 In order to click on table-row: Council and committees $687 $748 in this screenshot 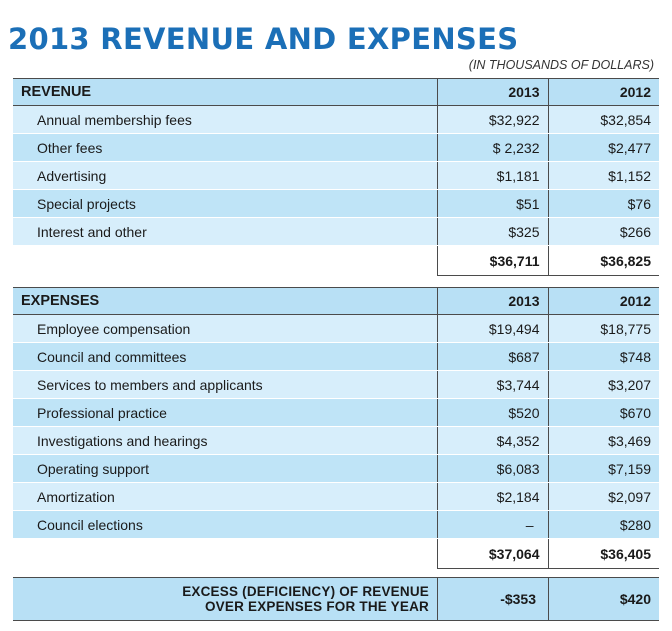, I will do `click(336, 356)`.